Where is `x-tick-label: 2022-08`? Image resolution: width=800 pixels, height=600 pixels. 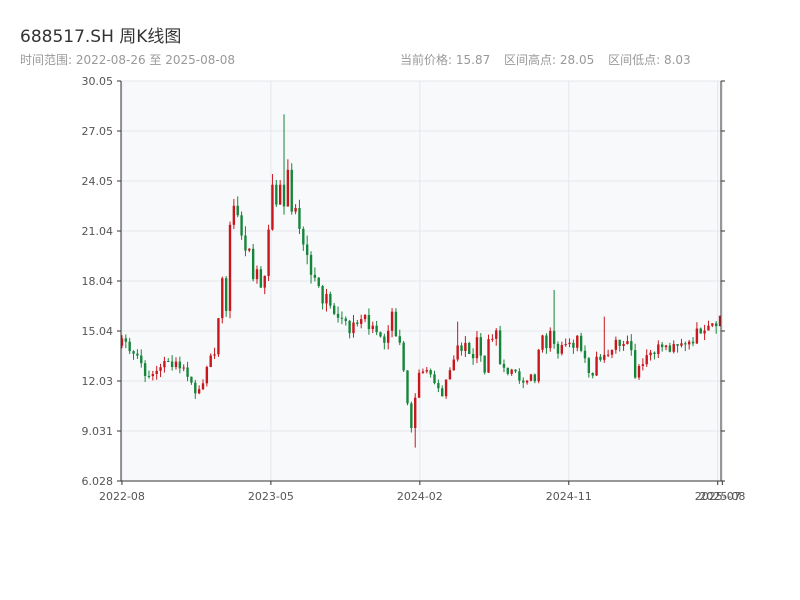
x-tick-label: 2022-08 is located at coordinates (122, 496).